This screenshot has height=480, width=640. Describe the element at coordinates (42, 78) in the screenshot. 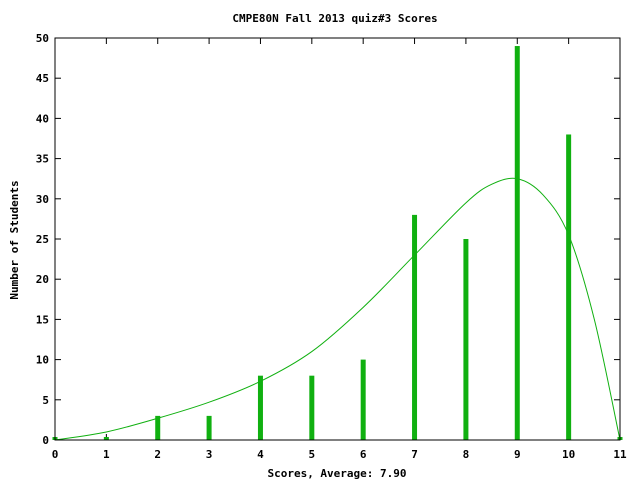

I see `y-tick-label: 45` at that location.